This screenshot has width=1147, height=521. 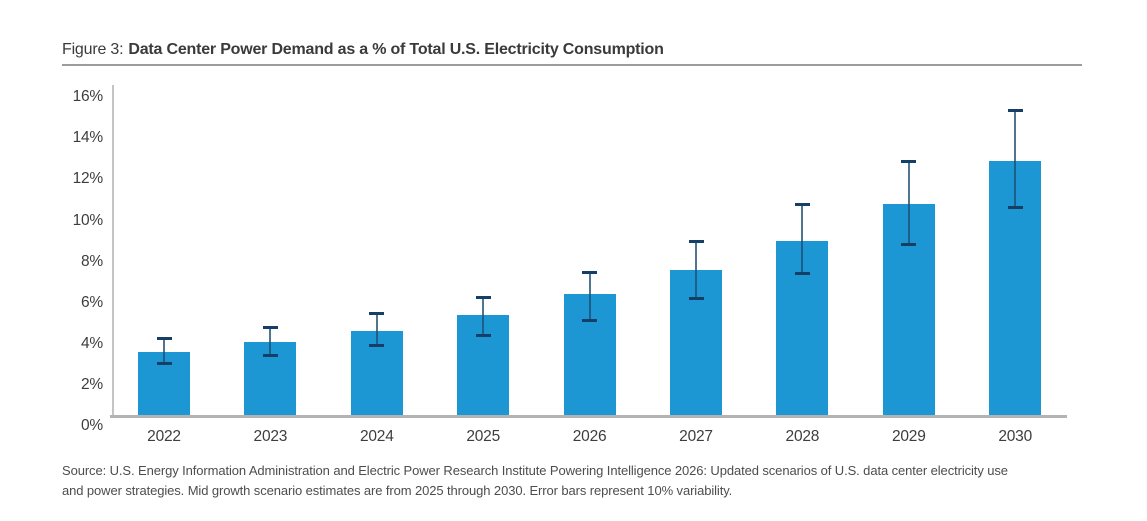 I want to click on error-bar-2022, so click(x=164, y=351).